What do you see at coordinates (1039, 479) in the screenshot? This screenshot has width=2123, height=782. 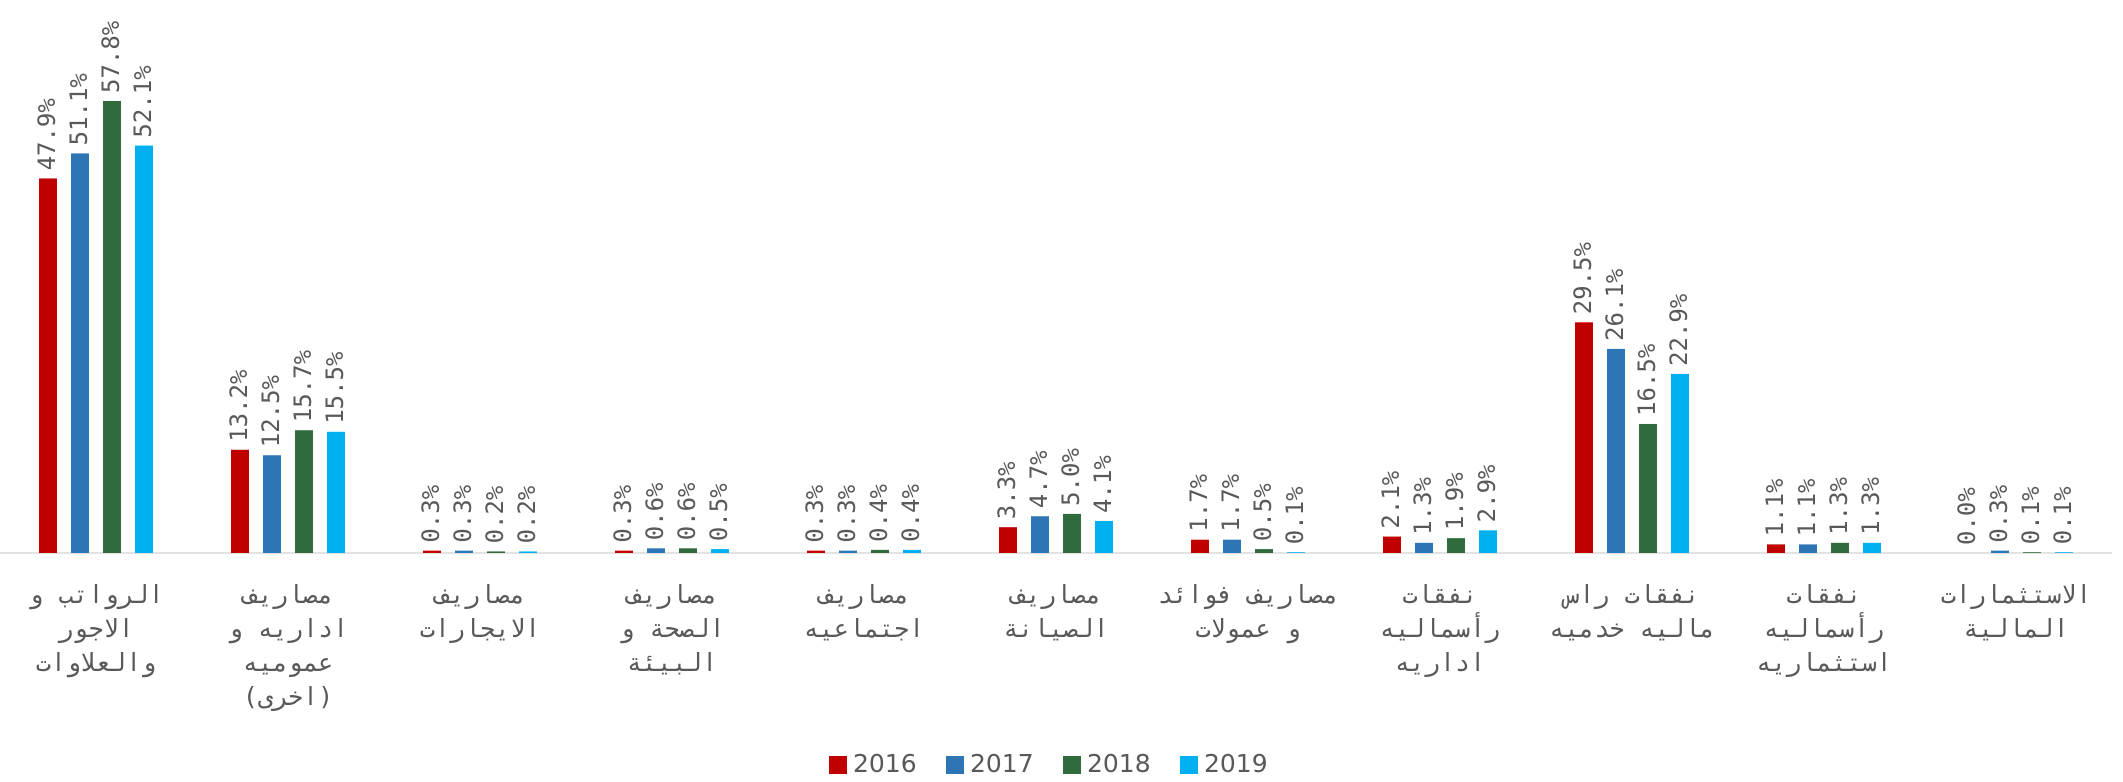 I see `data-label: 4.7%` at bounding box center [1039, 479].